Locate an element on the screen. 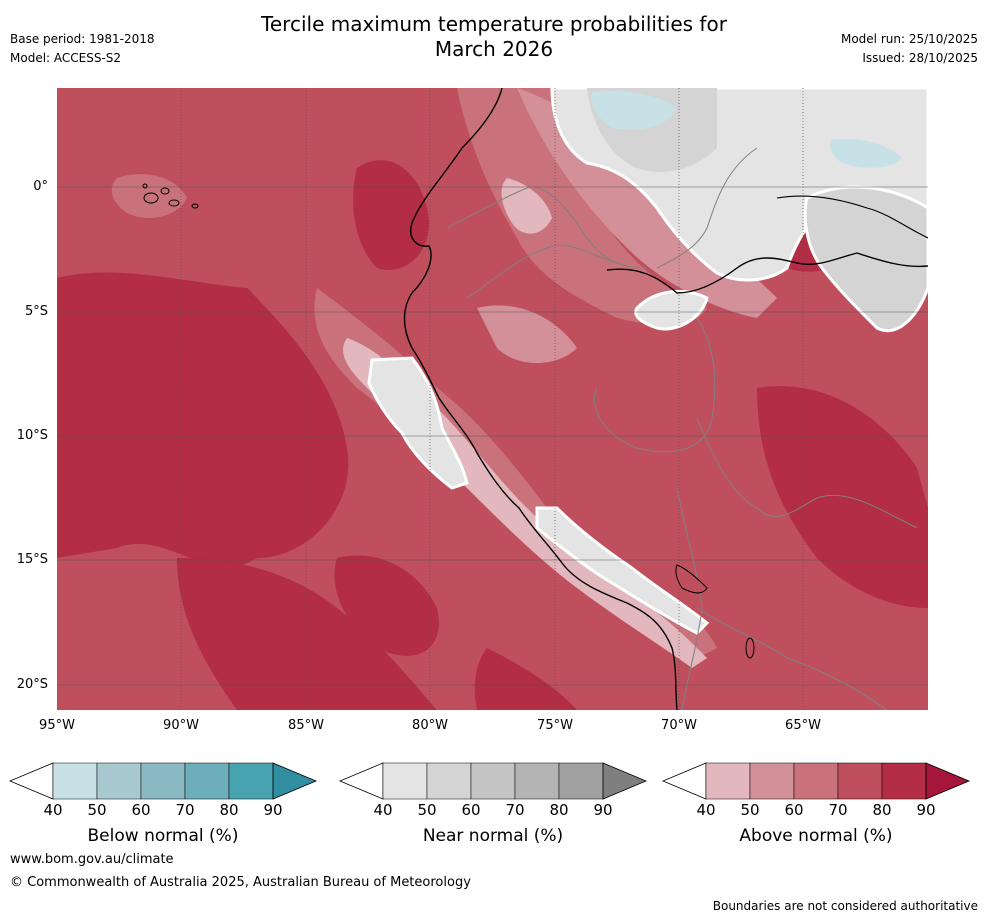  caption-below-normal: Below normal (%) is located at coordinates (163, 836).